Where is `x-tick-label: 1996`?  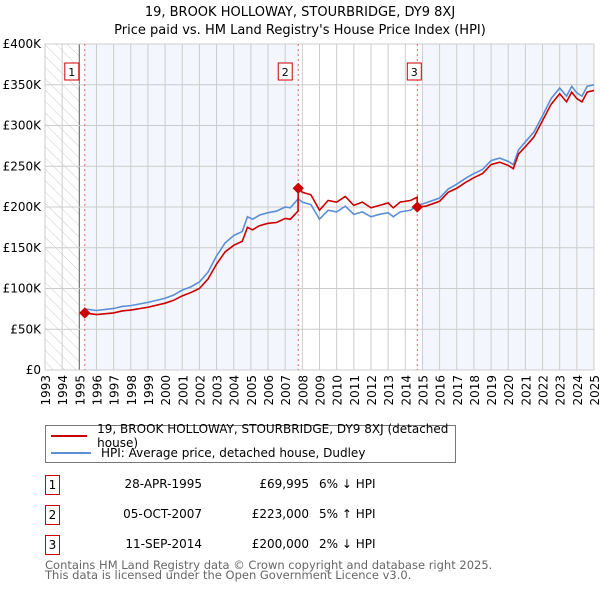 x-tick-label: 1996 is located at coordinates (97, 390).